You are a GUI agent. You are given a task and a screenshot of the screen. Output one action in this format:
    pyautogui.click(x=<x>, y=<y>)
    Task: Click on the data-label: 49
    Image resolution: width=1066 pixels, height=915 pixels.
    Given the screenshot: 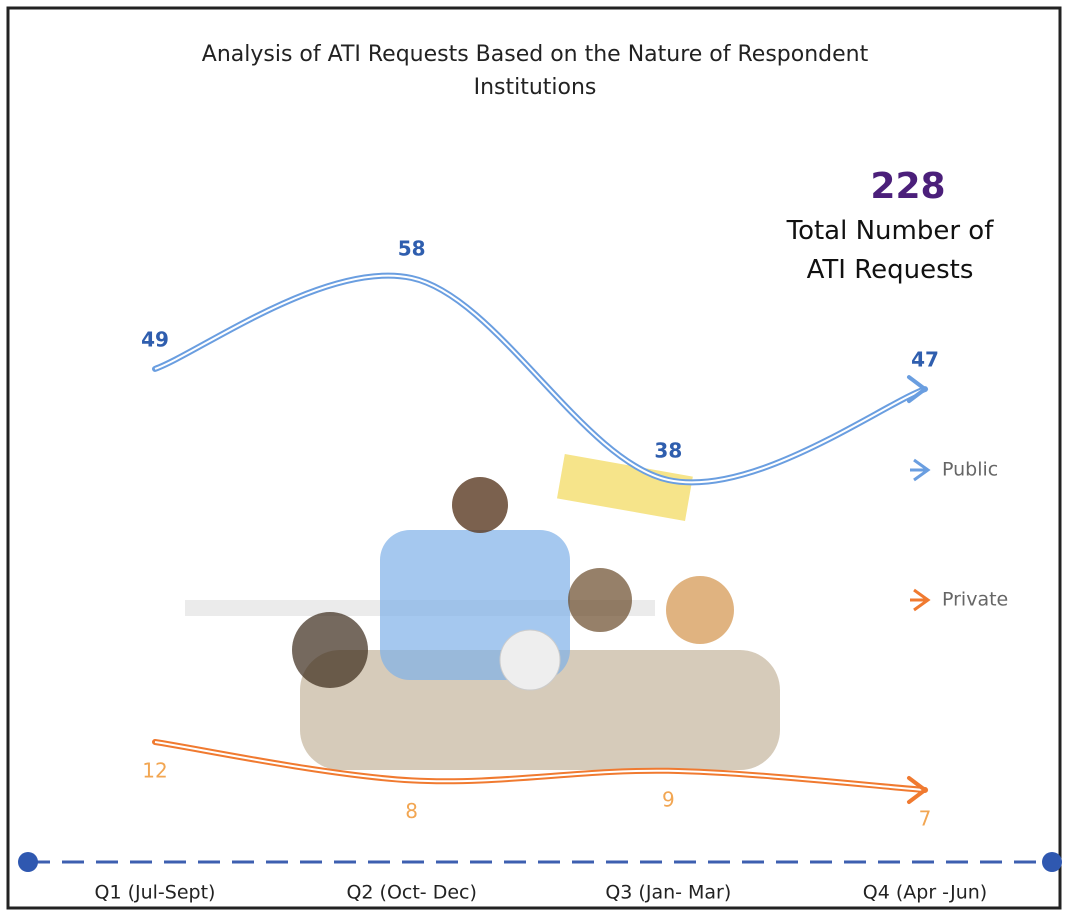 What is the action you would take?
    pyautogui.click(x=155, y=339)
    